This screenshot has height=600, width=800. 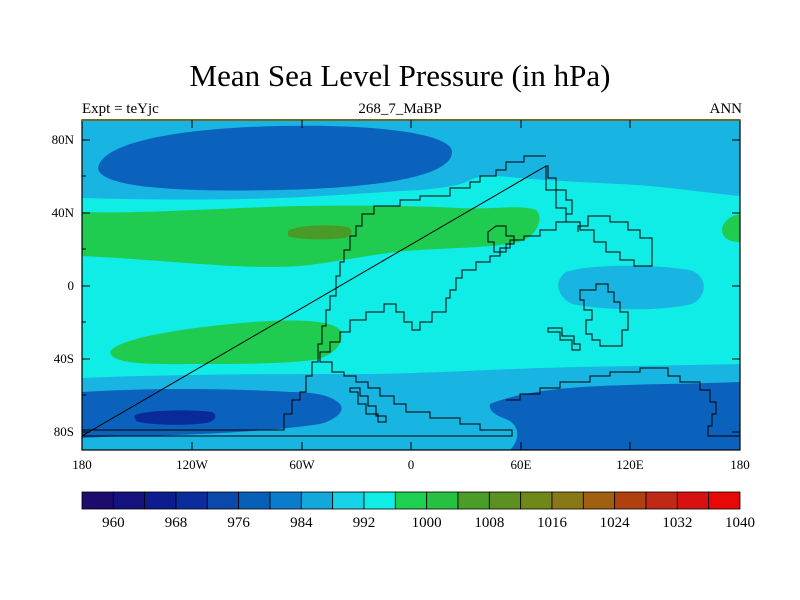 What do you see at coordinates (63, 139) in the screenshot?
I see `lat-label-80n: 80N` at bounding box center [63, 139].